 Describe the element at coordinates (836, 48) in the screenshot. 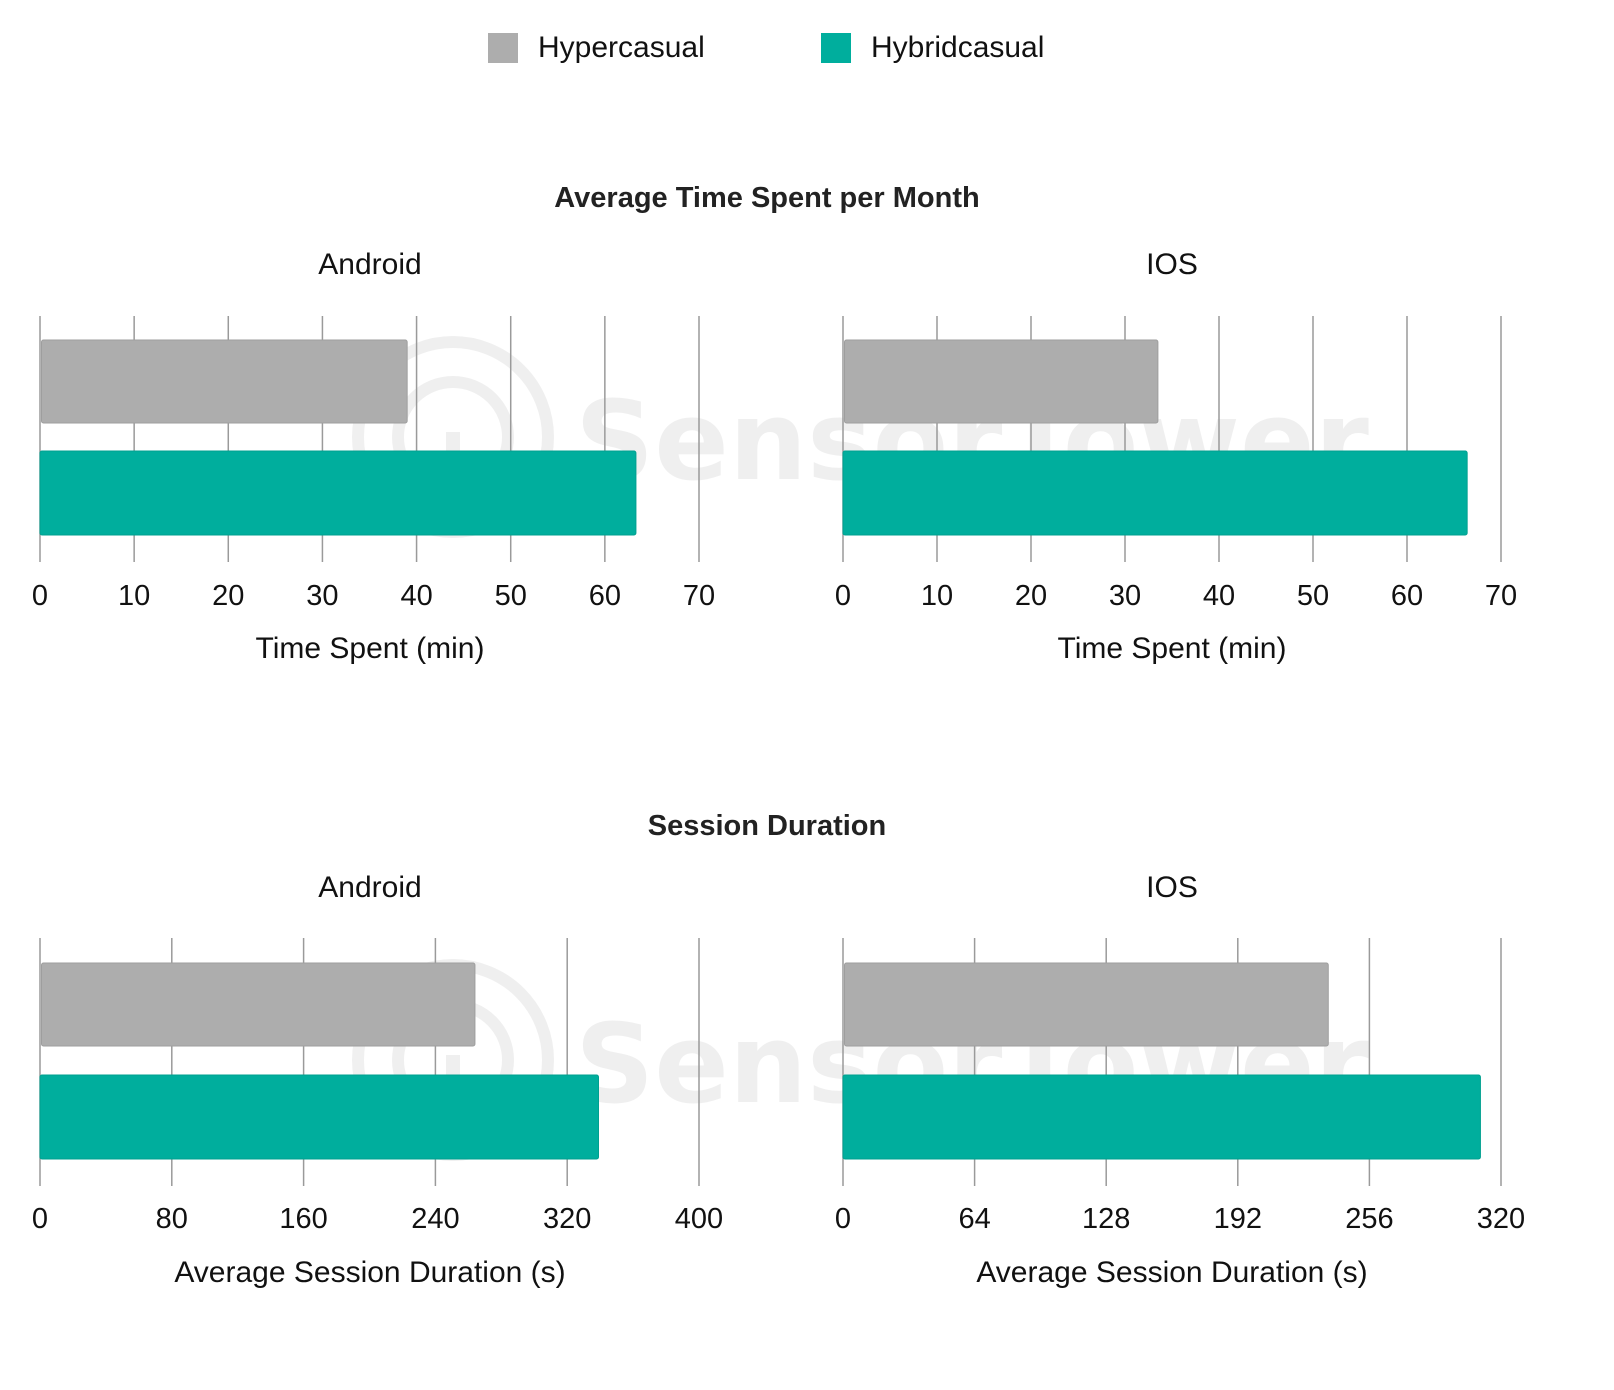

I see `legend-swatch-hybridcasual` at that location.